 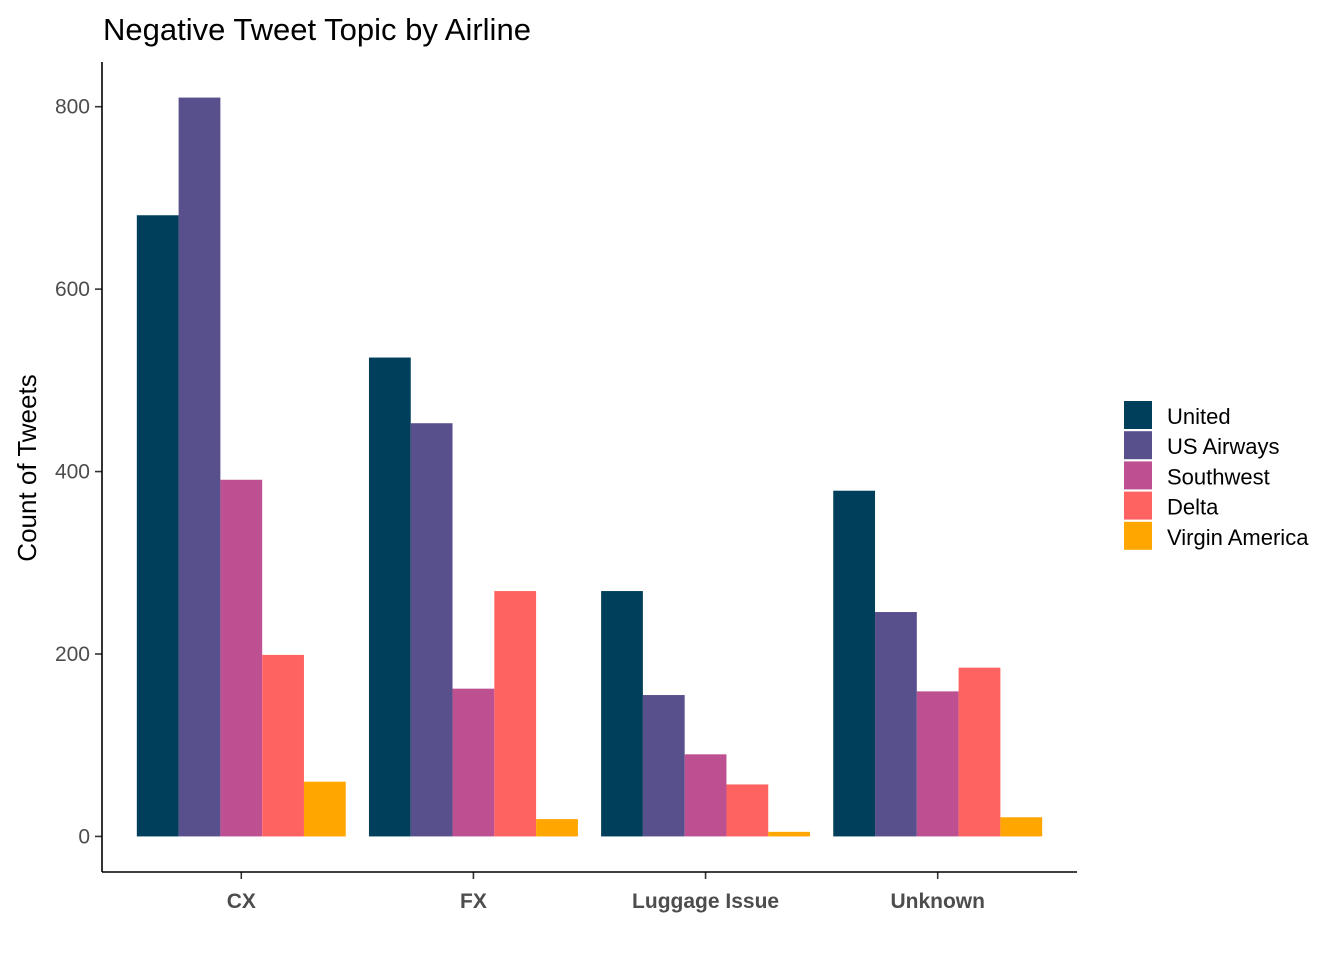 I want to click on legend-key-us-airways, so click(x=1138, y=445).